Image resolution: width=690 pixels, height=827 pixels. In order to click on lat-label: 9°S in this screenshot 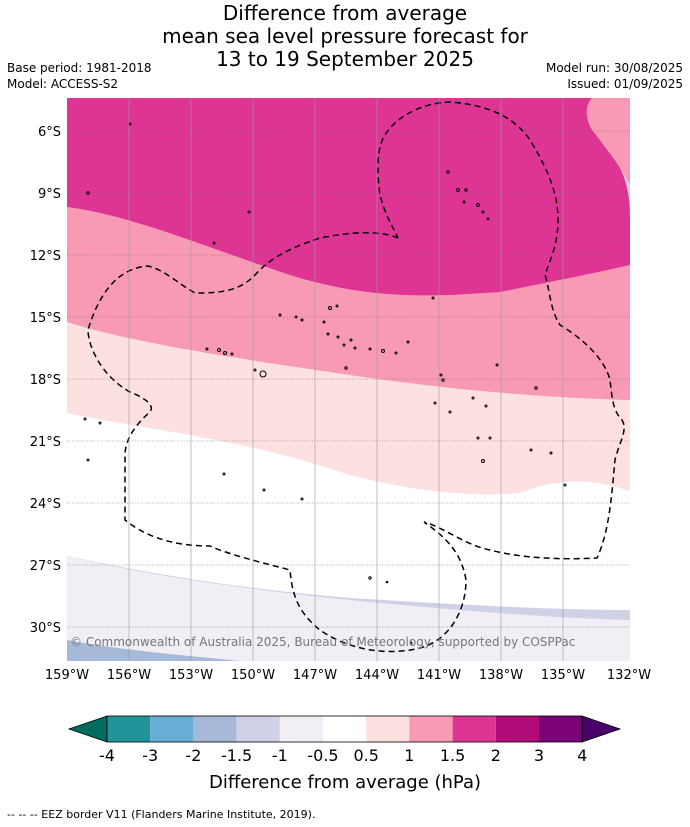, I will do `click(49, 194)`.